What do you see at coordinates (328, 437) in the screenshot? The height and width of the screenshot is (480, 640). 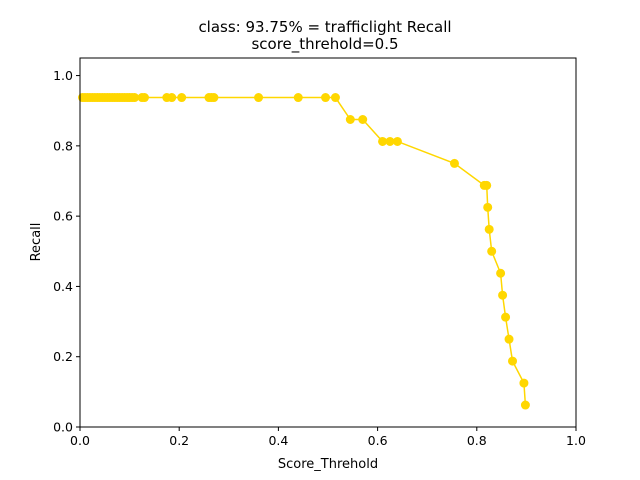 I see `x-axis: 0.0 0.2 0.4 0.6 0.8 1.0` at bounding box center [328, 437].